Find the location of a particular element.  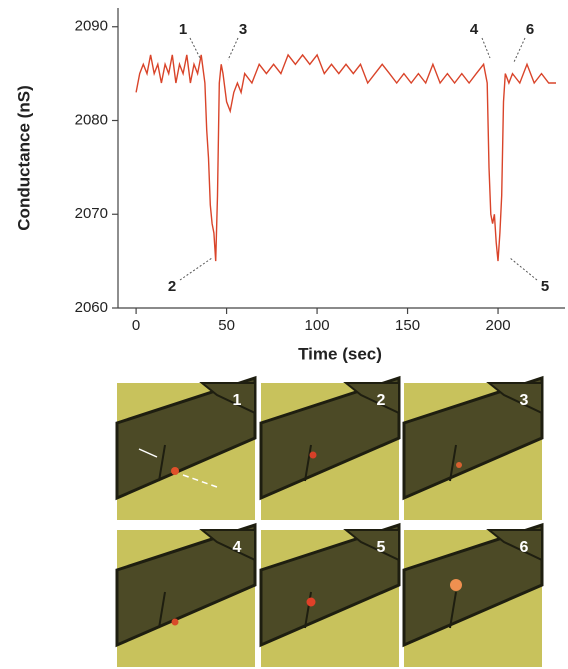

annotation: 2 is located at coordinates (172, 286).